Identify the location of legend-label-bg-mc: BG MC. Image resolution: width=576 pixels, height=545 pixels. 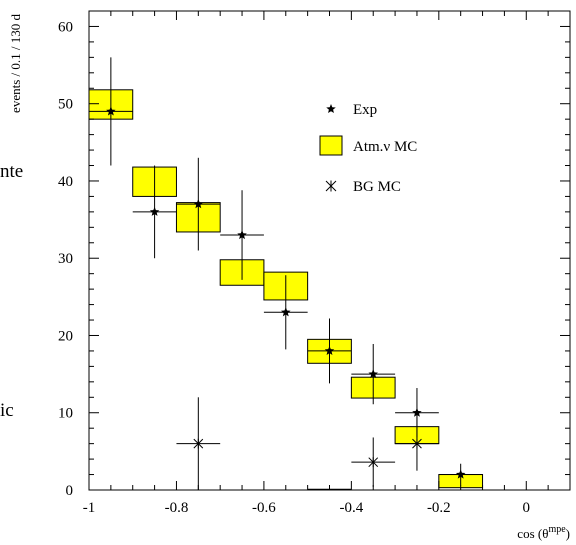
(377, 187).